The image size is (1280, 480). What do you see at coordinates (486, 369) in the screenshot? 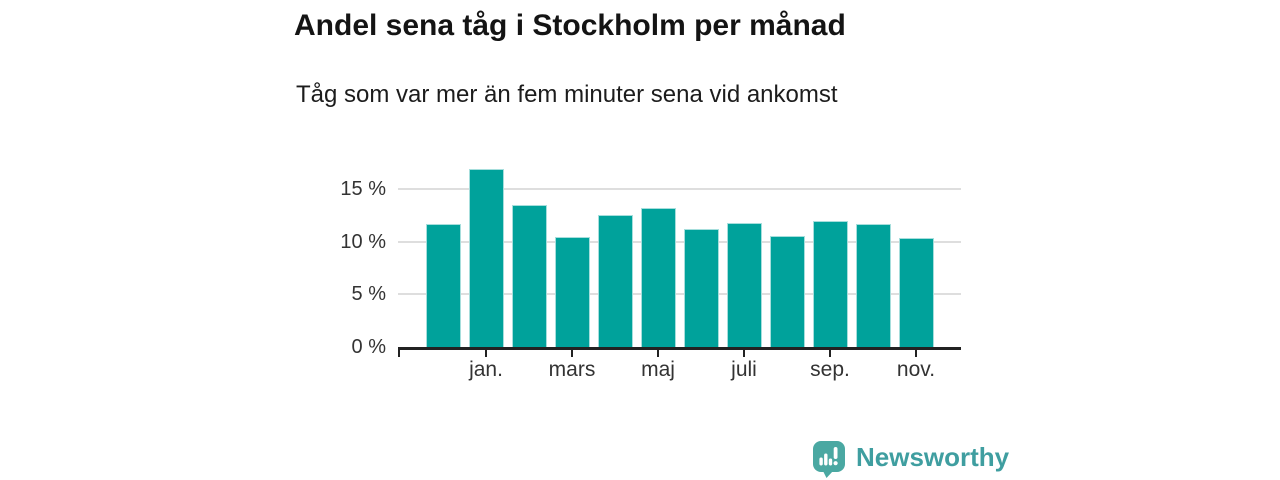
I see `x-axis-tick-label: jan.` at bounding box center [486, 369].